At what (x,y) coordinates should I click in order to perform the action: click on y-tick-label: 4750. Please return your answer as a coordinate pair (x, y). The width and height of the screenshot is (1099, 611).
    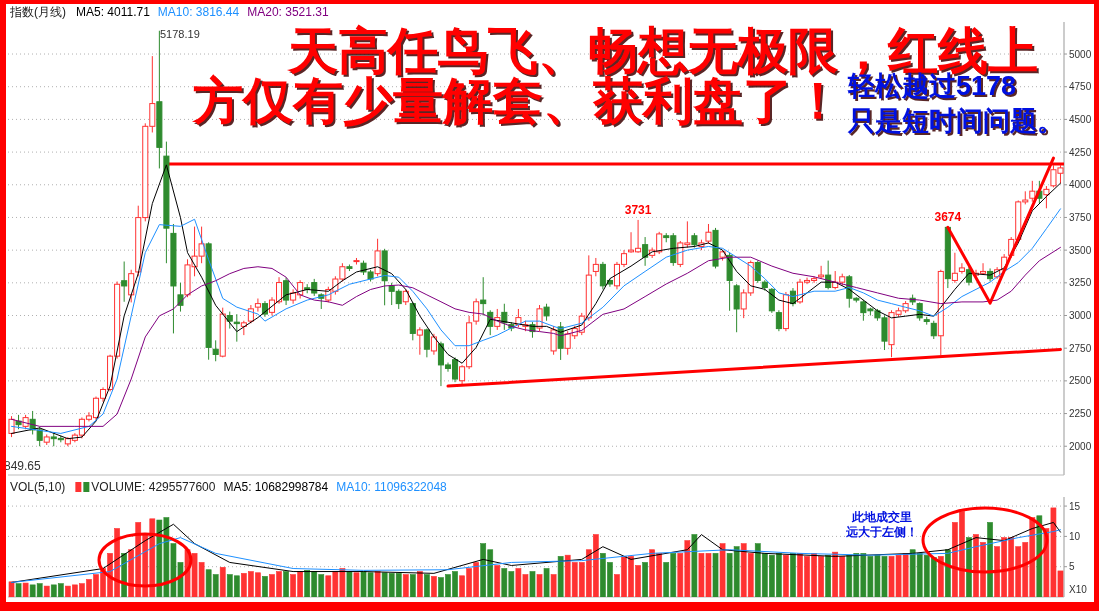
    Looking at the image, I should click on (1080, 87).